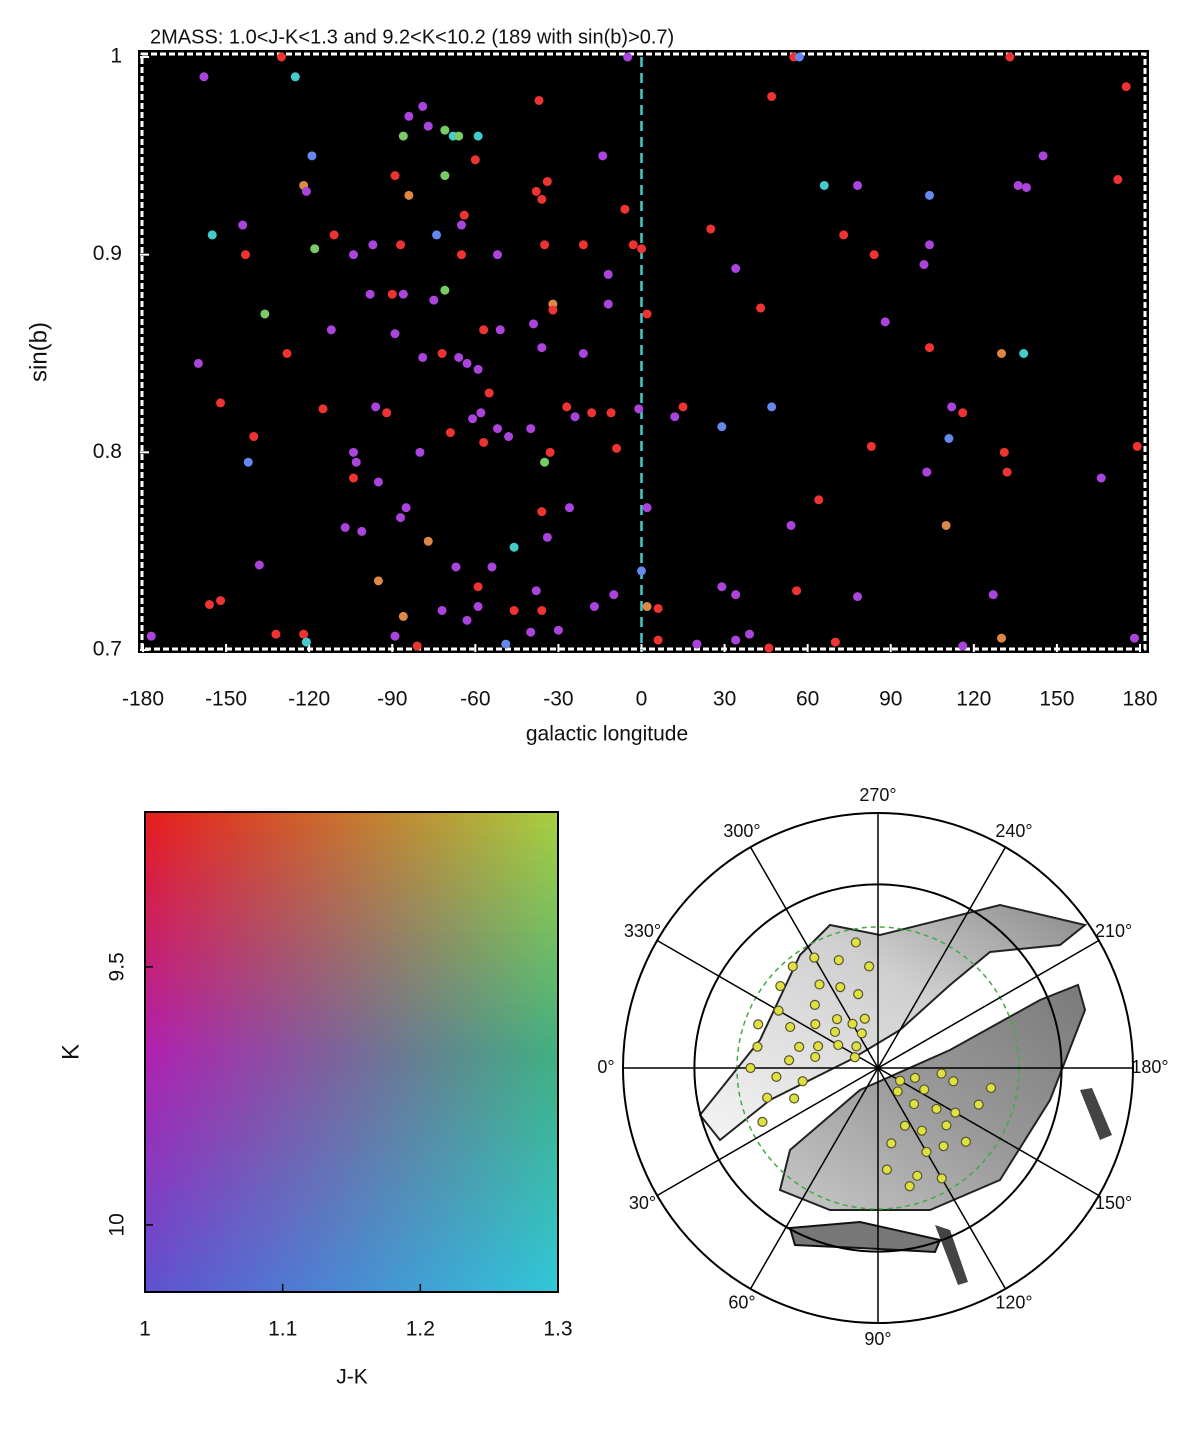  What do you see at coordinates (877, 795) in the screenshot?
I see `angle-label: 270°` at bounding box center [877, 795].